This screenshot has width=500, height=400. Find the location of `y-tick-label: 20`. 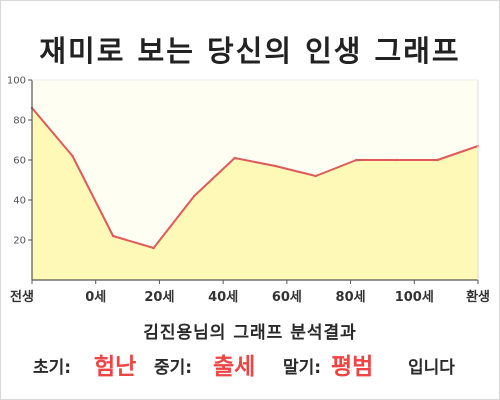

y-tick-label: 20 is located at coordinates (19, 241).